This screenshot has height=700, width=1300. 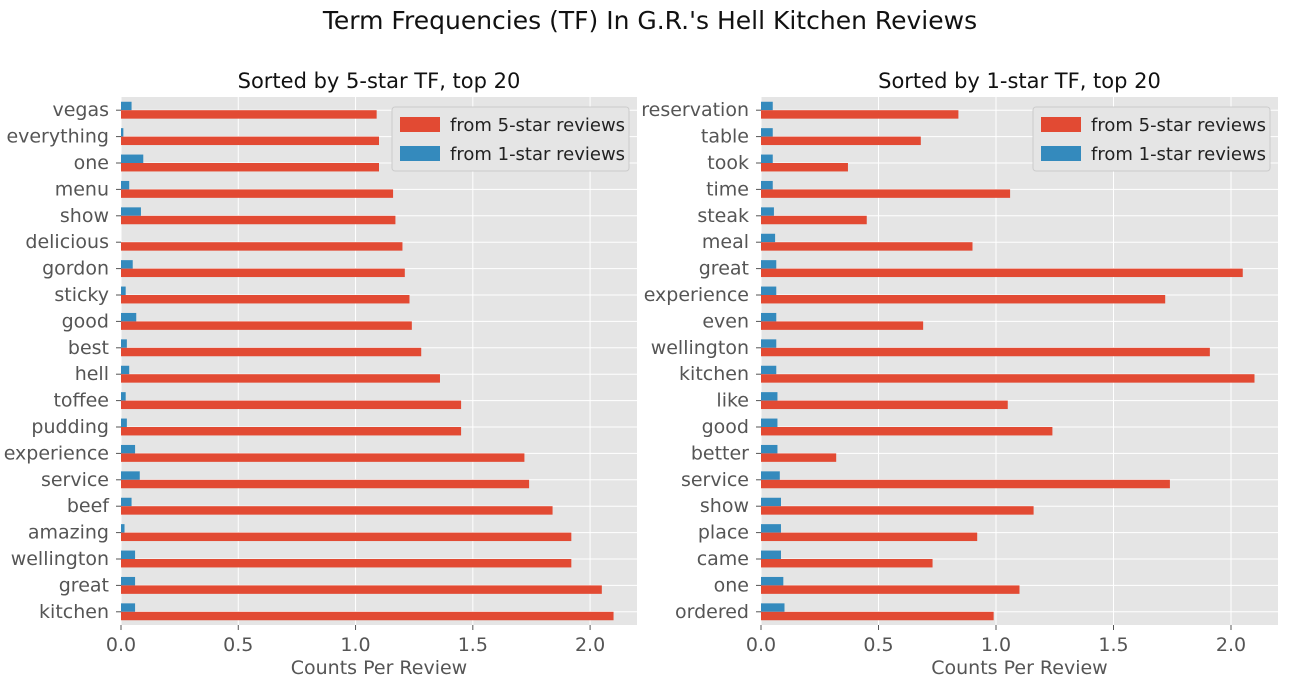 I want to click on bar-5star-everything, so click(x=250, y=141).